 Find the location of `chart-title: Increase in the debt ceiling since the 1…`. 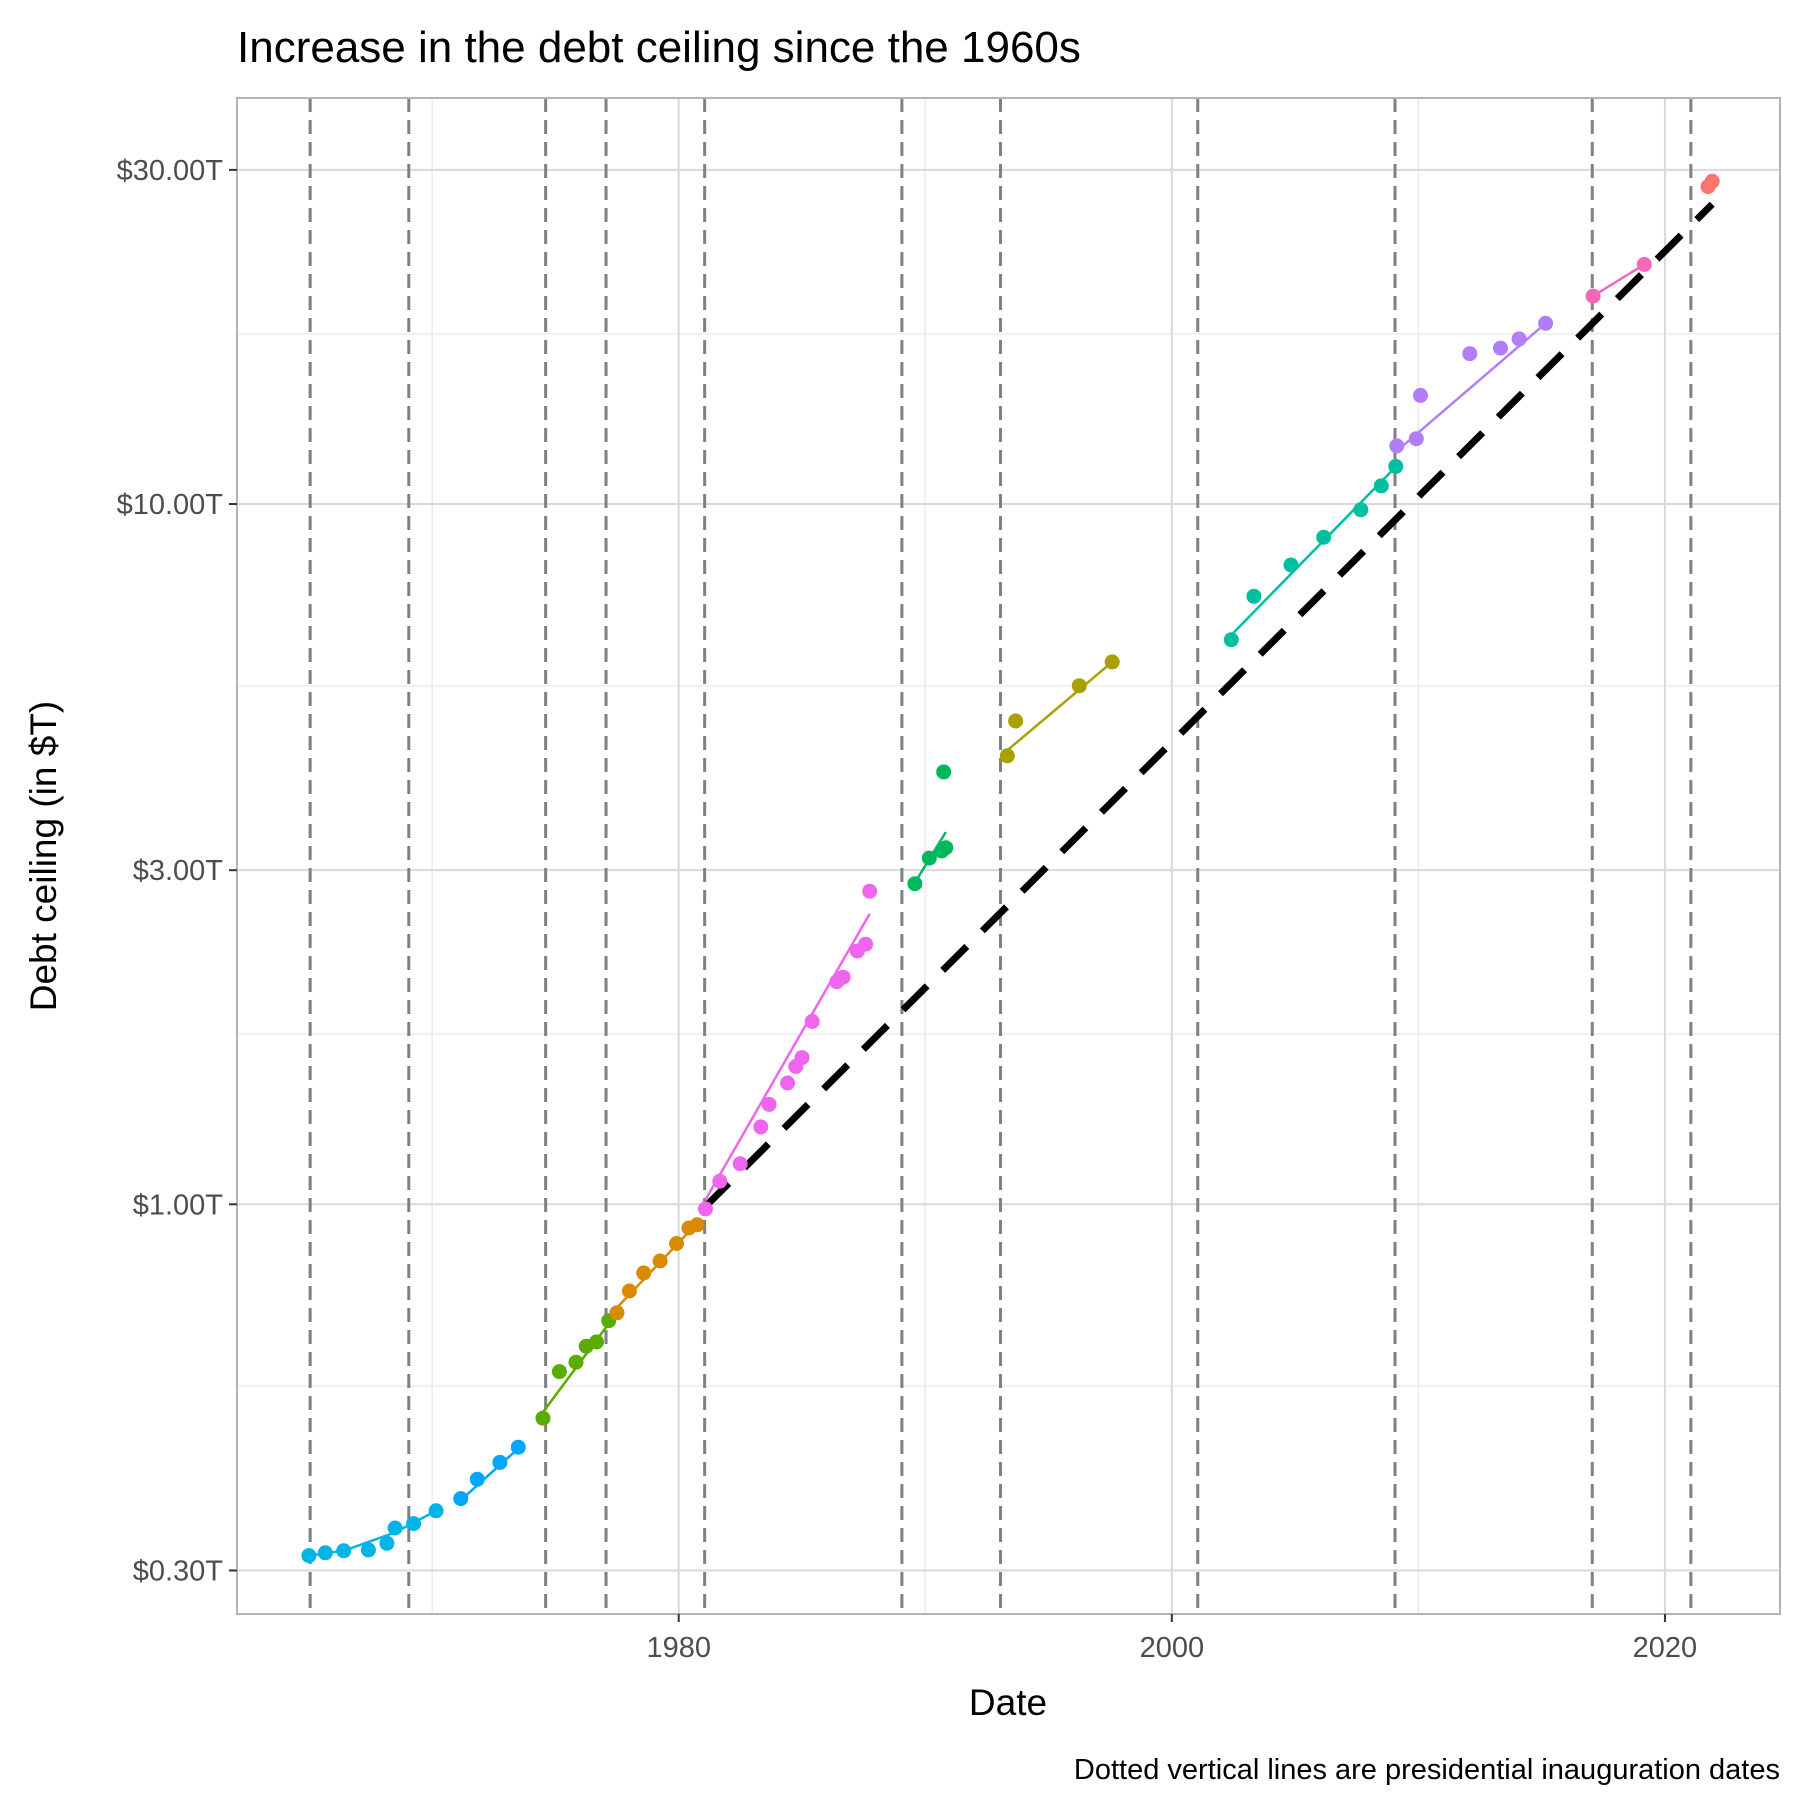

chart-title: Increase in the debt ceiling since the 1… is located at coordinates (659, 47).